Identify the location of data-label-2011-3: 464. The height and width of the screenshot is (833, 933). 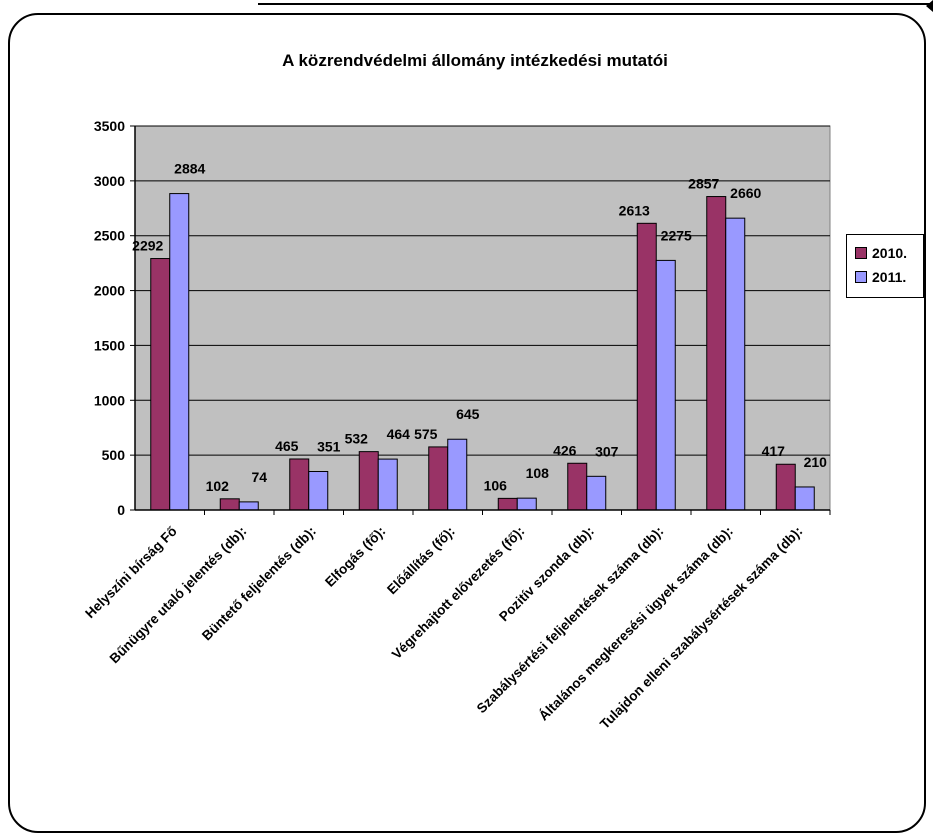
(399, 434).